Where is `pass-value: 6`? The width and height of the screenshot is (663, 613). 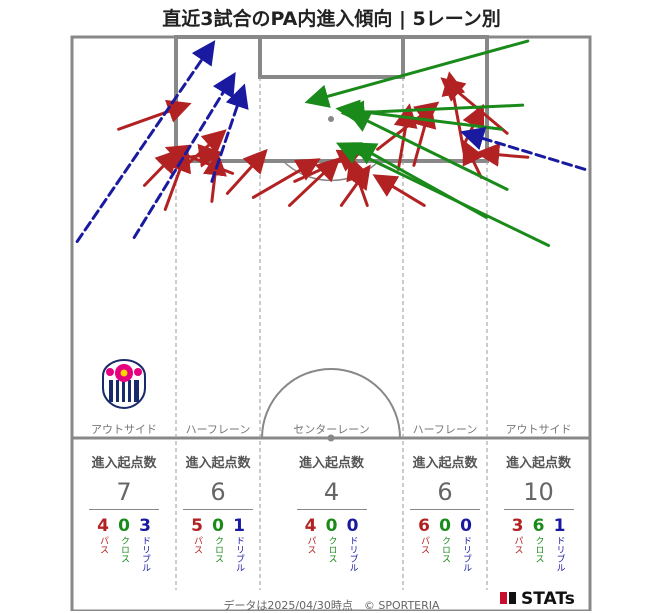
pass-value: 6 is located at coordinates (424, 526).